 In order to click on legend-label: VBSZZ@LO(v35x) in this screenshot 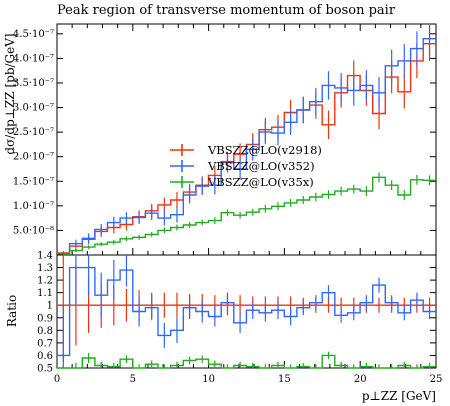, I will do `click(260, 182)`.